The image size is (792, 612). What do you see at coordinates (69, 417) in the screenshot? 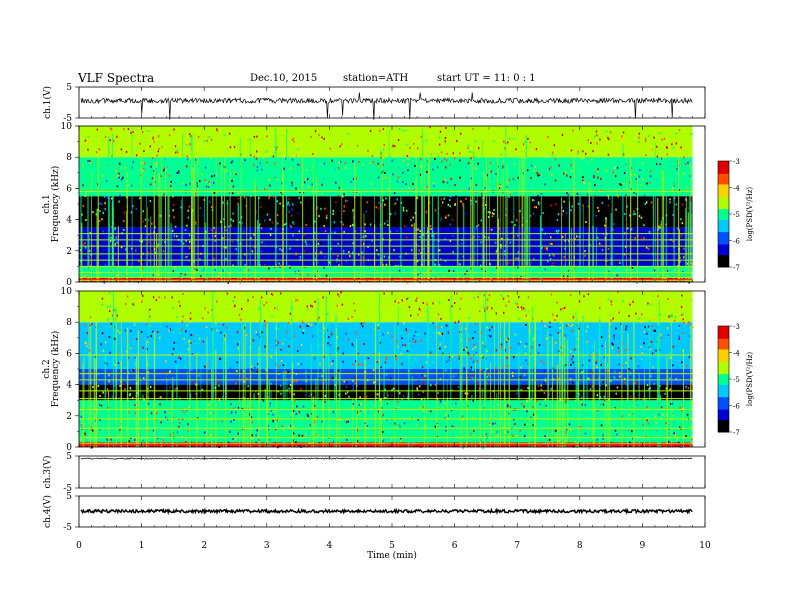
I see `y-tick-label: 2` at bounding box center [69, 417].